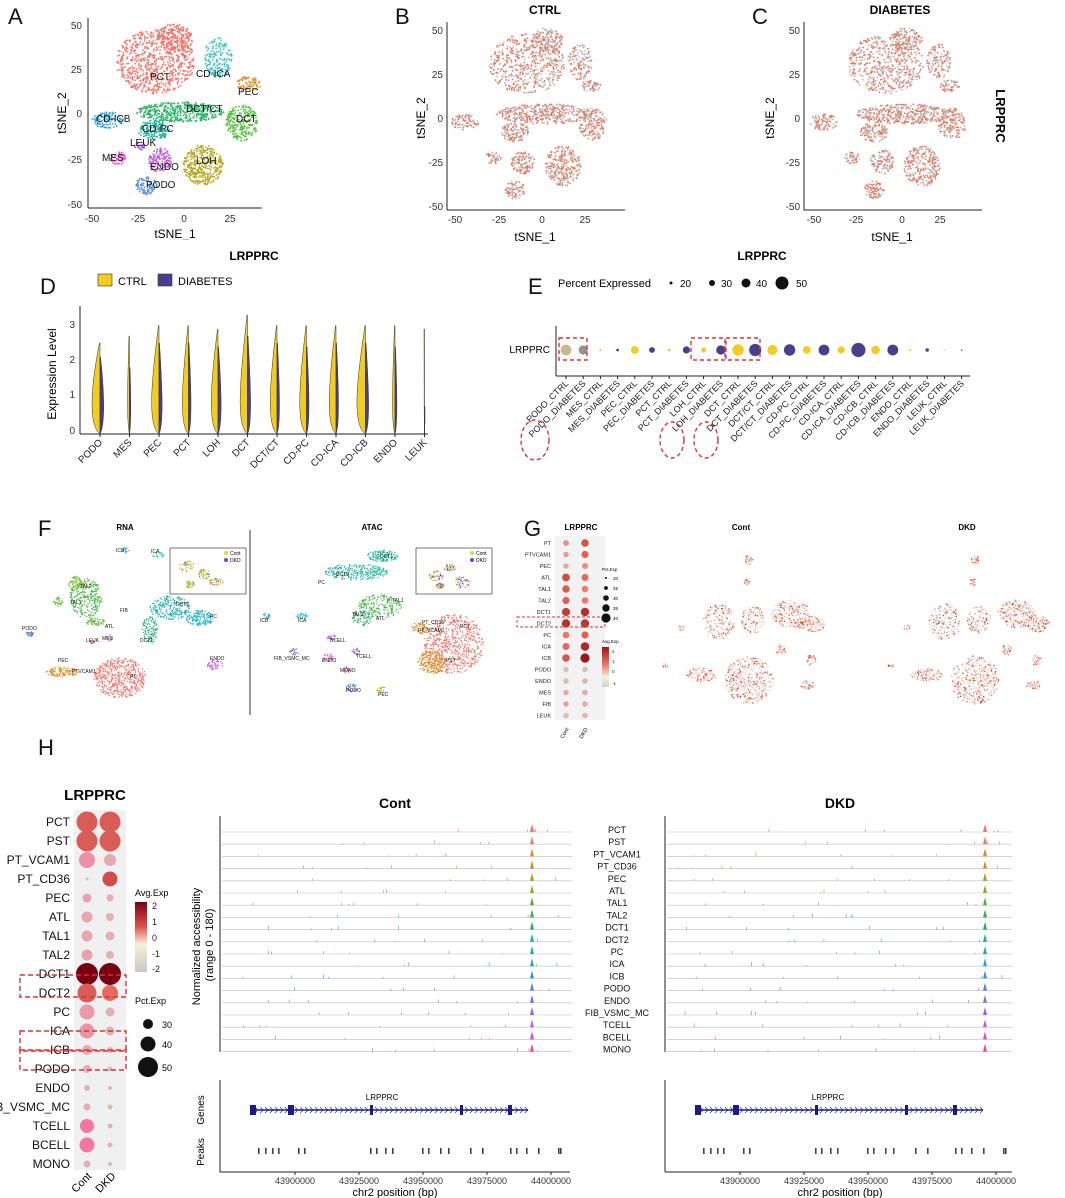 This screenshot has width=1065, height=1198. I want to click on panel-label-a: A, so click(15, 16).